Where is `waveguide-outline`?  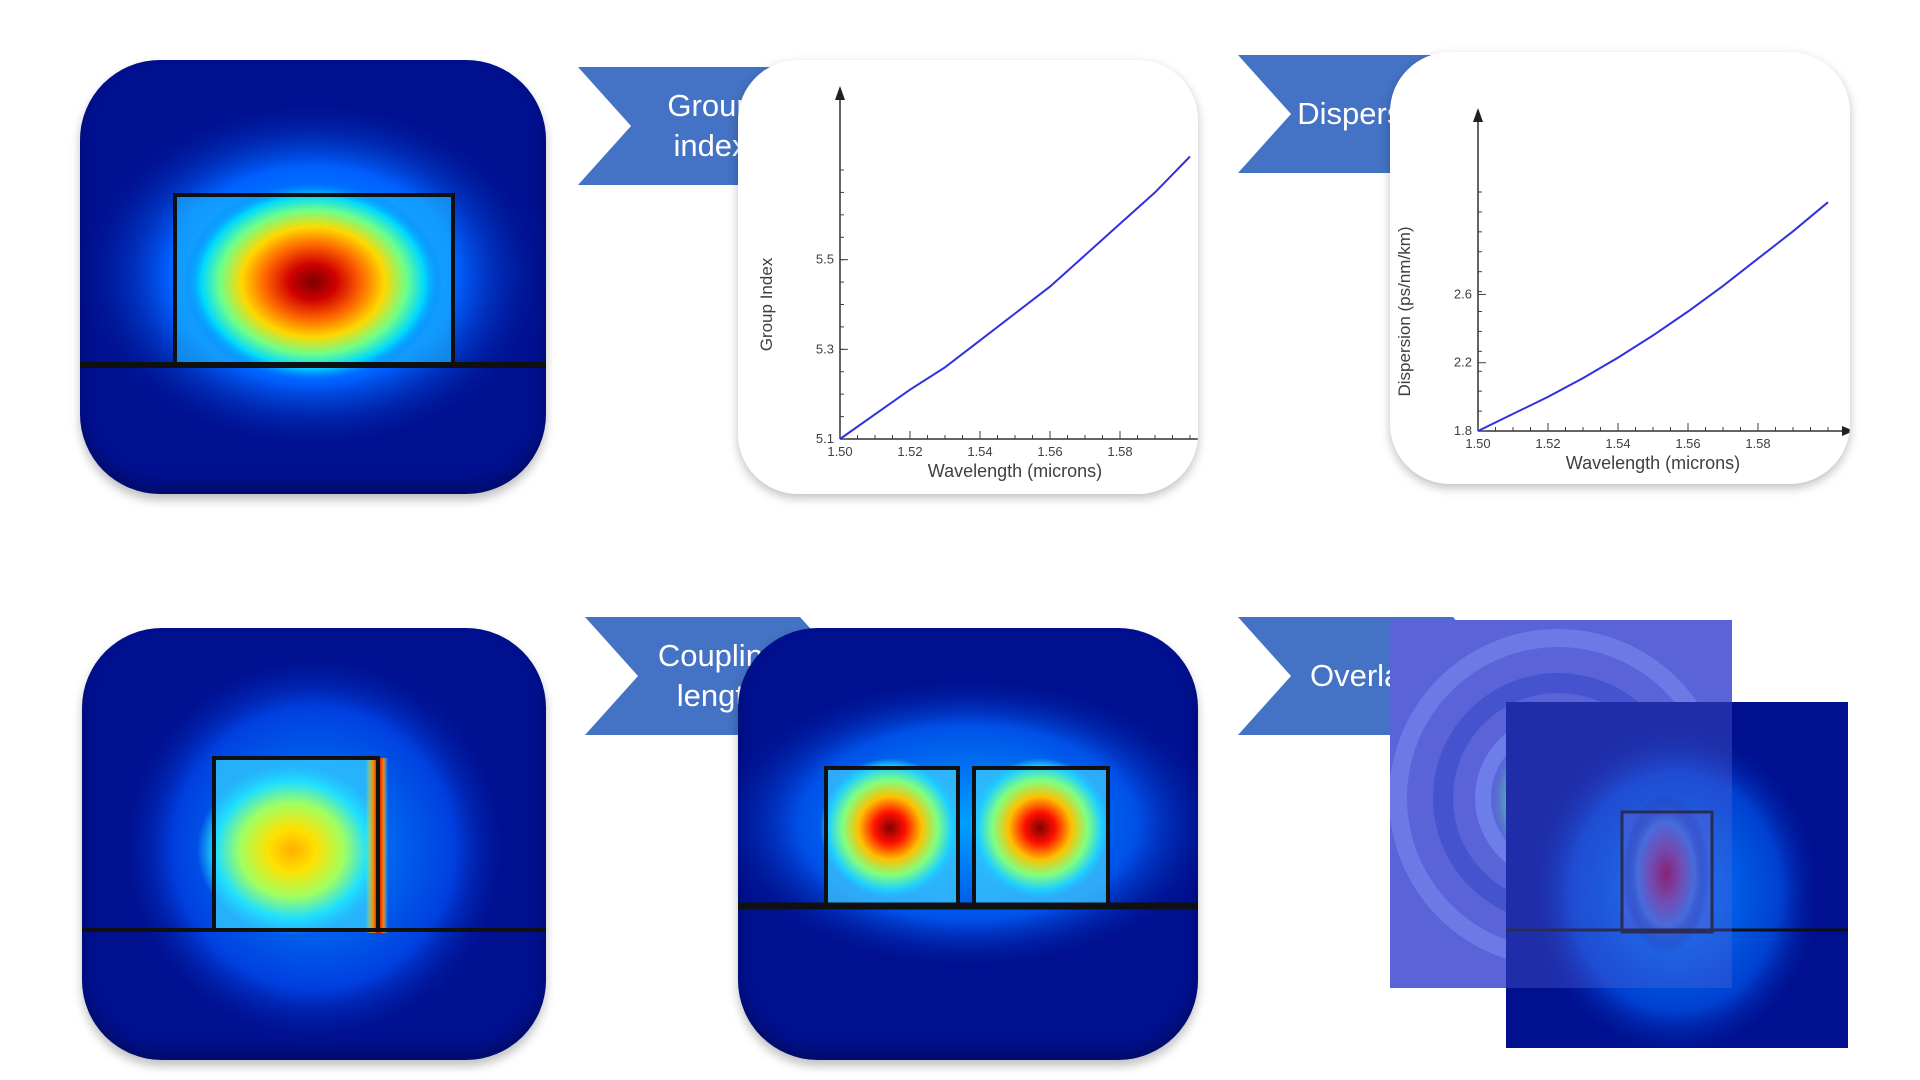 waveguide-outline is located at coordinates (1667, 872).